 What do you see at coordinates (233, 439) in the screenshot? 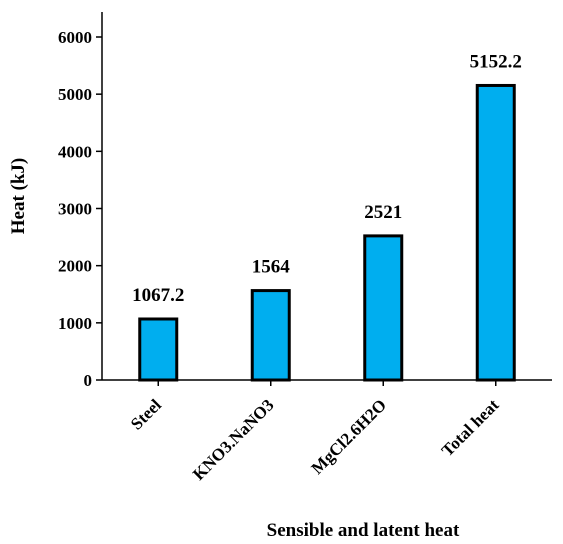
I see `x-category-label: KNO3.NaNO3` at bounding box center [233, 439].